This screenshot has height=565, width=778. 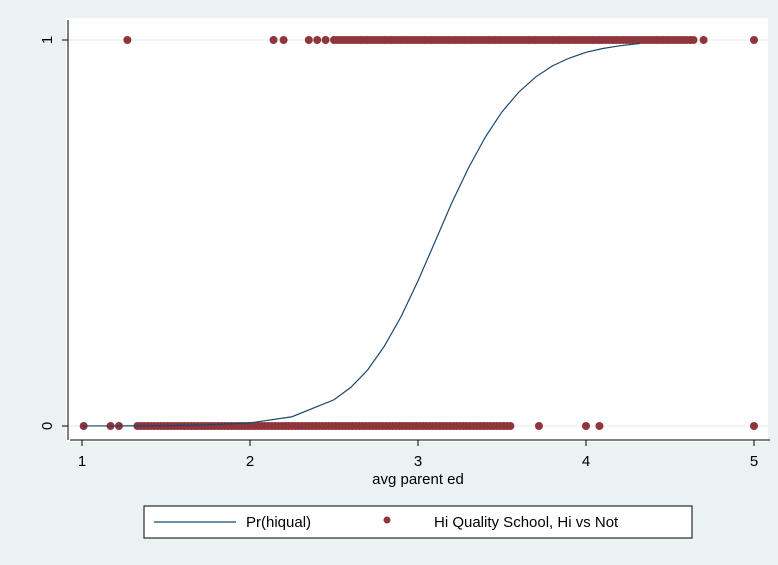 I want to click on x-tick-label: 3, so click(x=418, y=461).